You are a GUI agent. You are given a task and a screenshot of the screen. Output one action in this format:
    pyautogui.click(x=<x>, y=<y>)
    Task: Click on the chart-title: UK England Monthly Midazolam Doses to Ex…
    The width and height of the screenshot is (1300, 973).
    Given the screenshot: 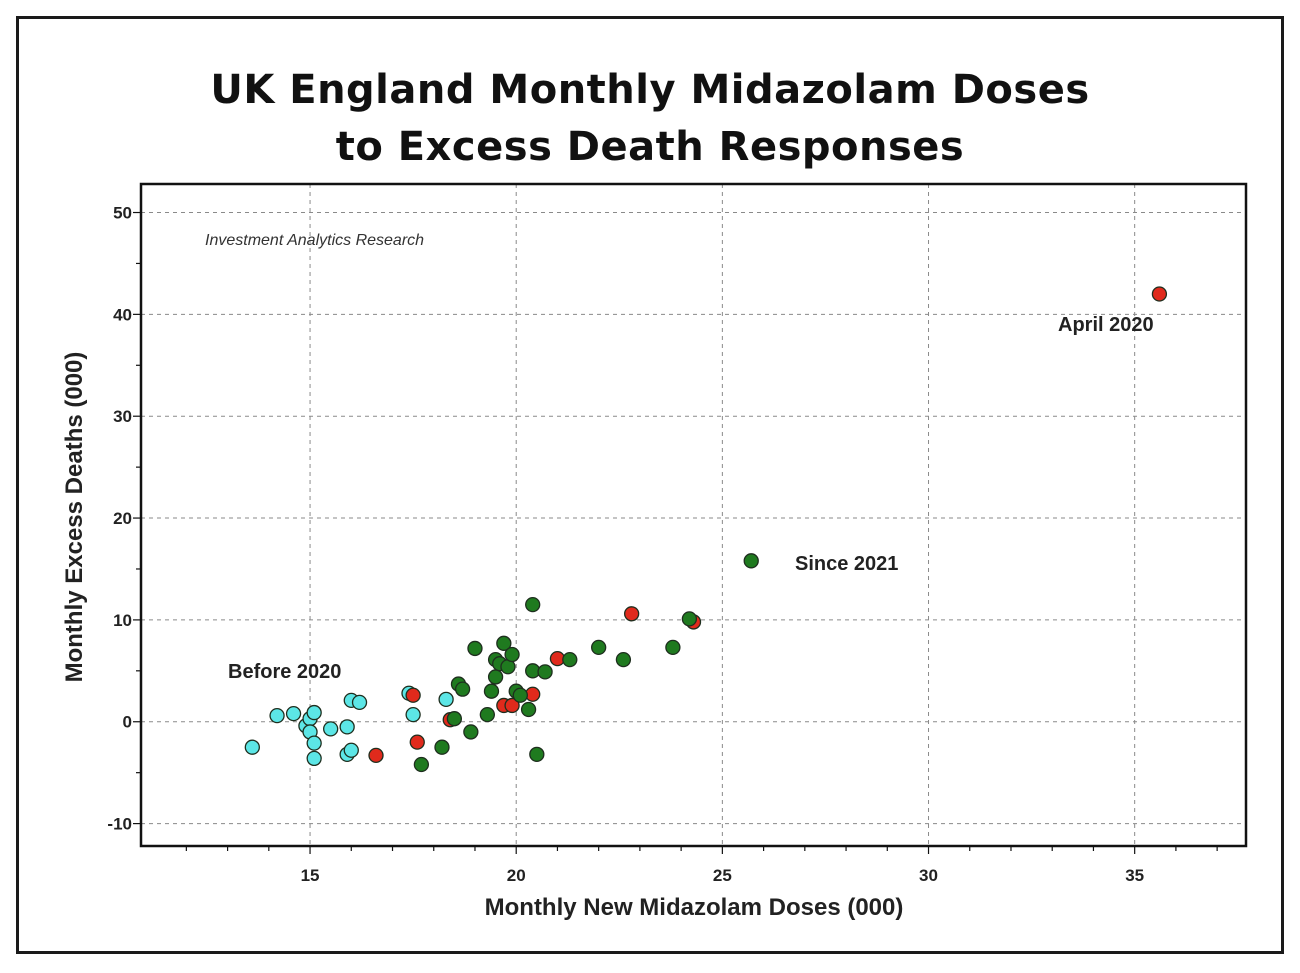 What is the action you would take?
    pyautogui.click(x=650, y=119)
    